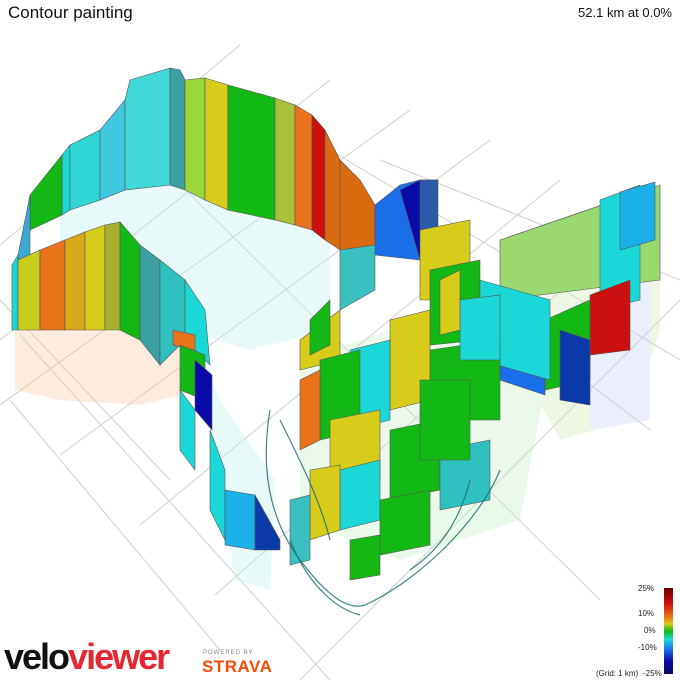 This screenshot has width=680, height=685. I want to click on route-summary: 52.1 km at 0.0%, so click(625, 12).